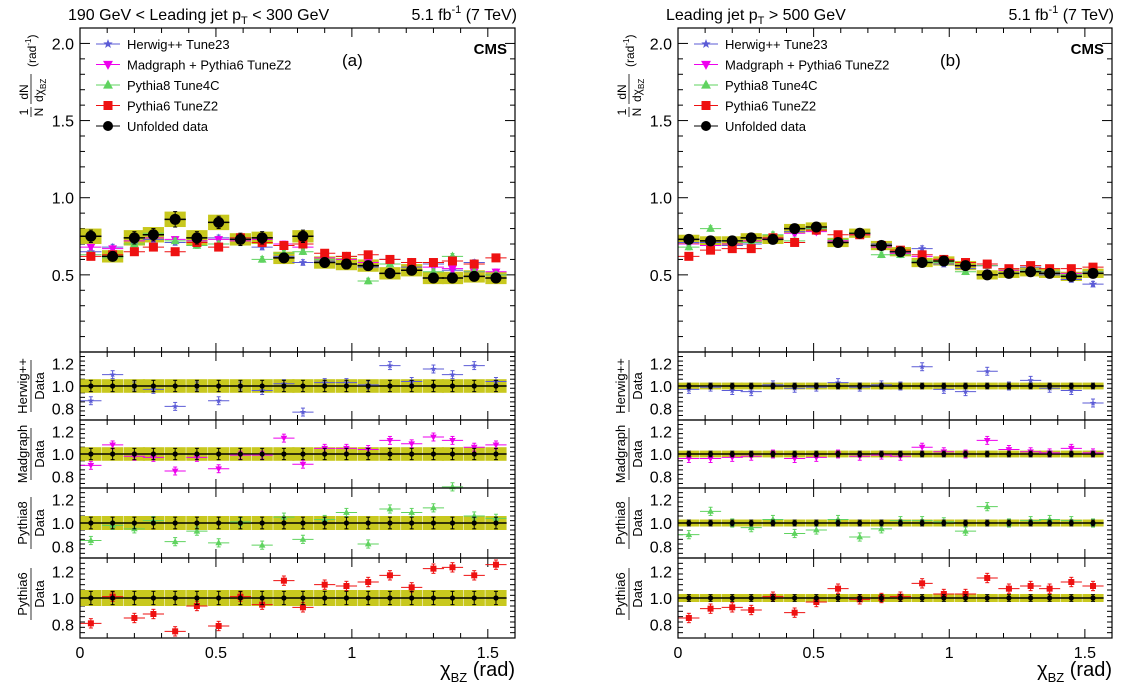  Describe the element at coordinates (175, 240) in the screenshot. I see `point-pythia8-marker` at that location.